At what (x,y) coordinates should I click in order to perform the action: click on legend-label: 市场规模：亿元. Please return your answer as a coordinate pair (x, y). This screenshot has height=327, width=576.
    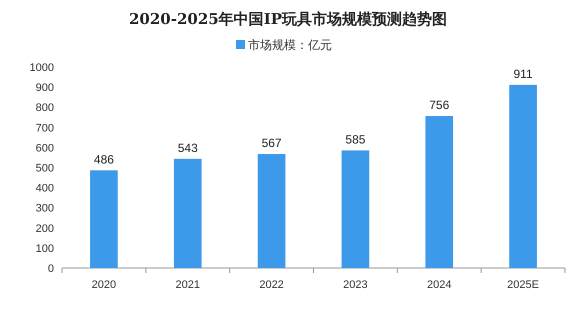
    Looking at the image, I should click on (290, 45).